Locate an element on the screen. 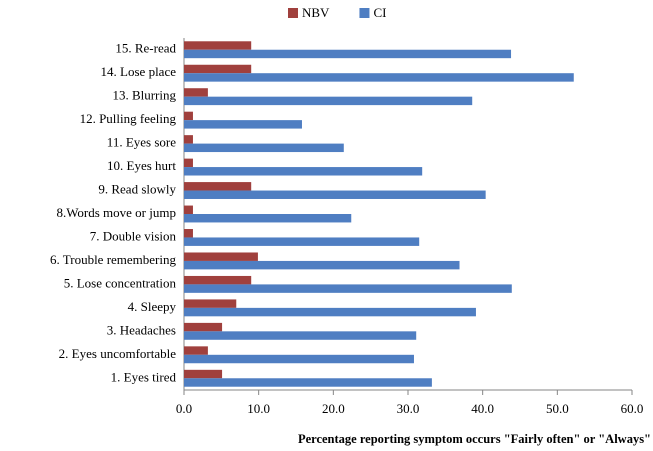 The image size is (653, 451). x-tick-label: 30.0 is located at coordinates (408, 408).